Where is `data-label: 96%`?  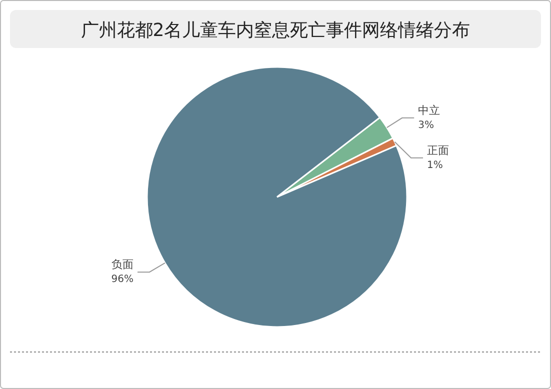
data-label: 96% is located at coordinates (122, 280).